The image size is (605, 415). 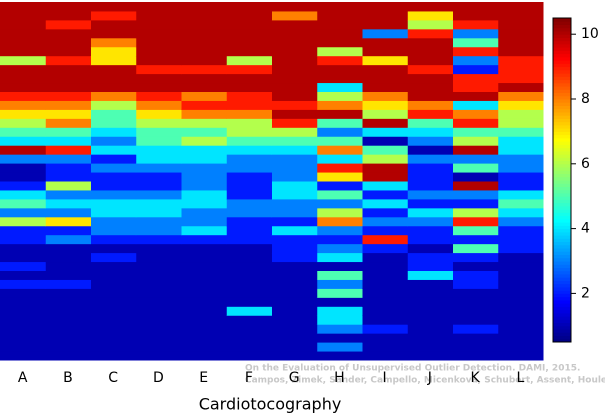 I want to click on x-tick-label: H, so click(x=339, y=378).